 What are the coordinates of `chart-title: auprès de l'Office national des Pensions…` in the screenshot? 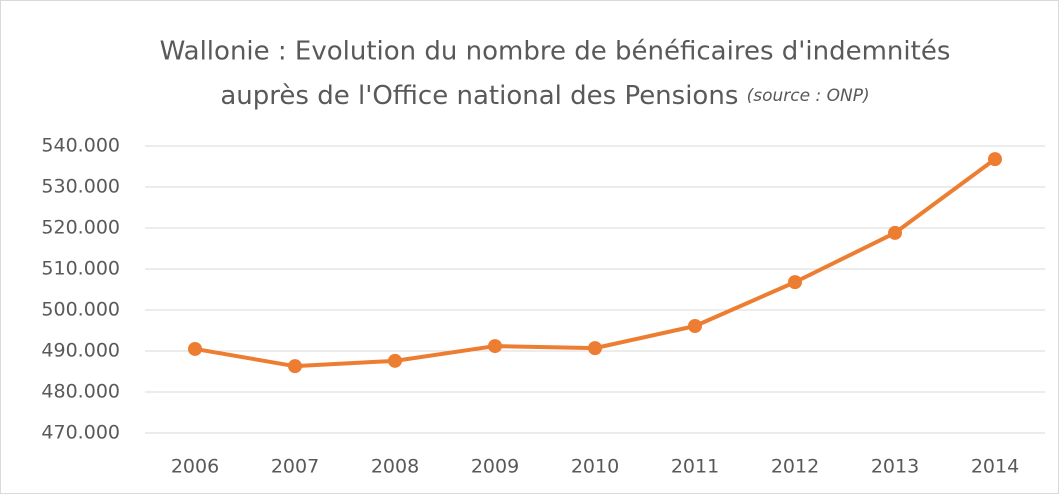 It's located at (544, 96).